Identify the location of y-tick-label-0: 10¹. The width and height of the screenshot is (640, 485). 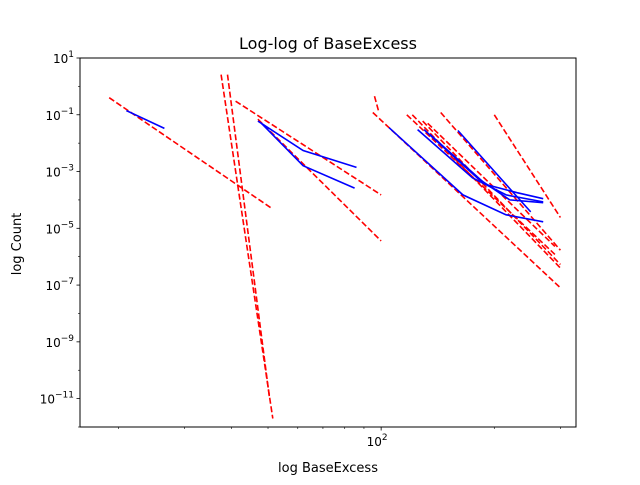
(63, 58).